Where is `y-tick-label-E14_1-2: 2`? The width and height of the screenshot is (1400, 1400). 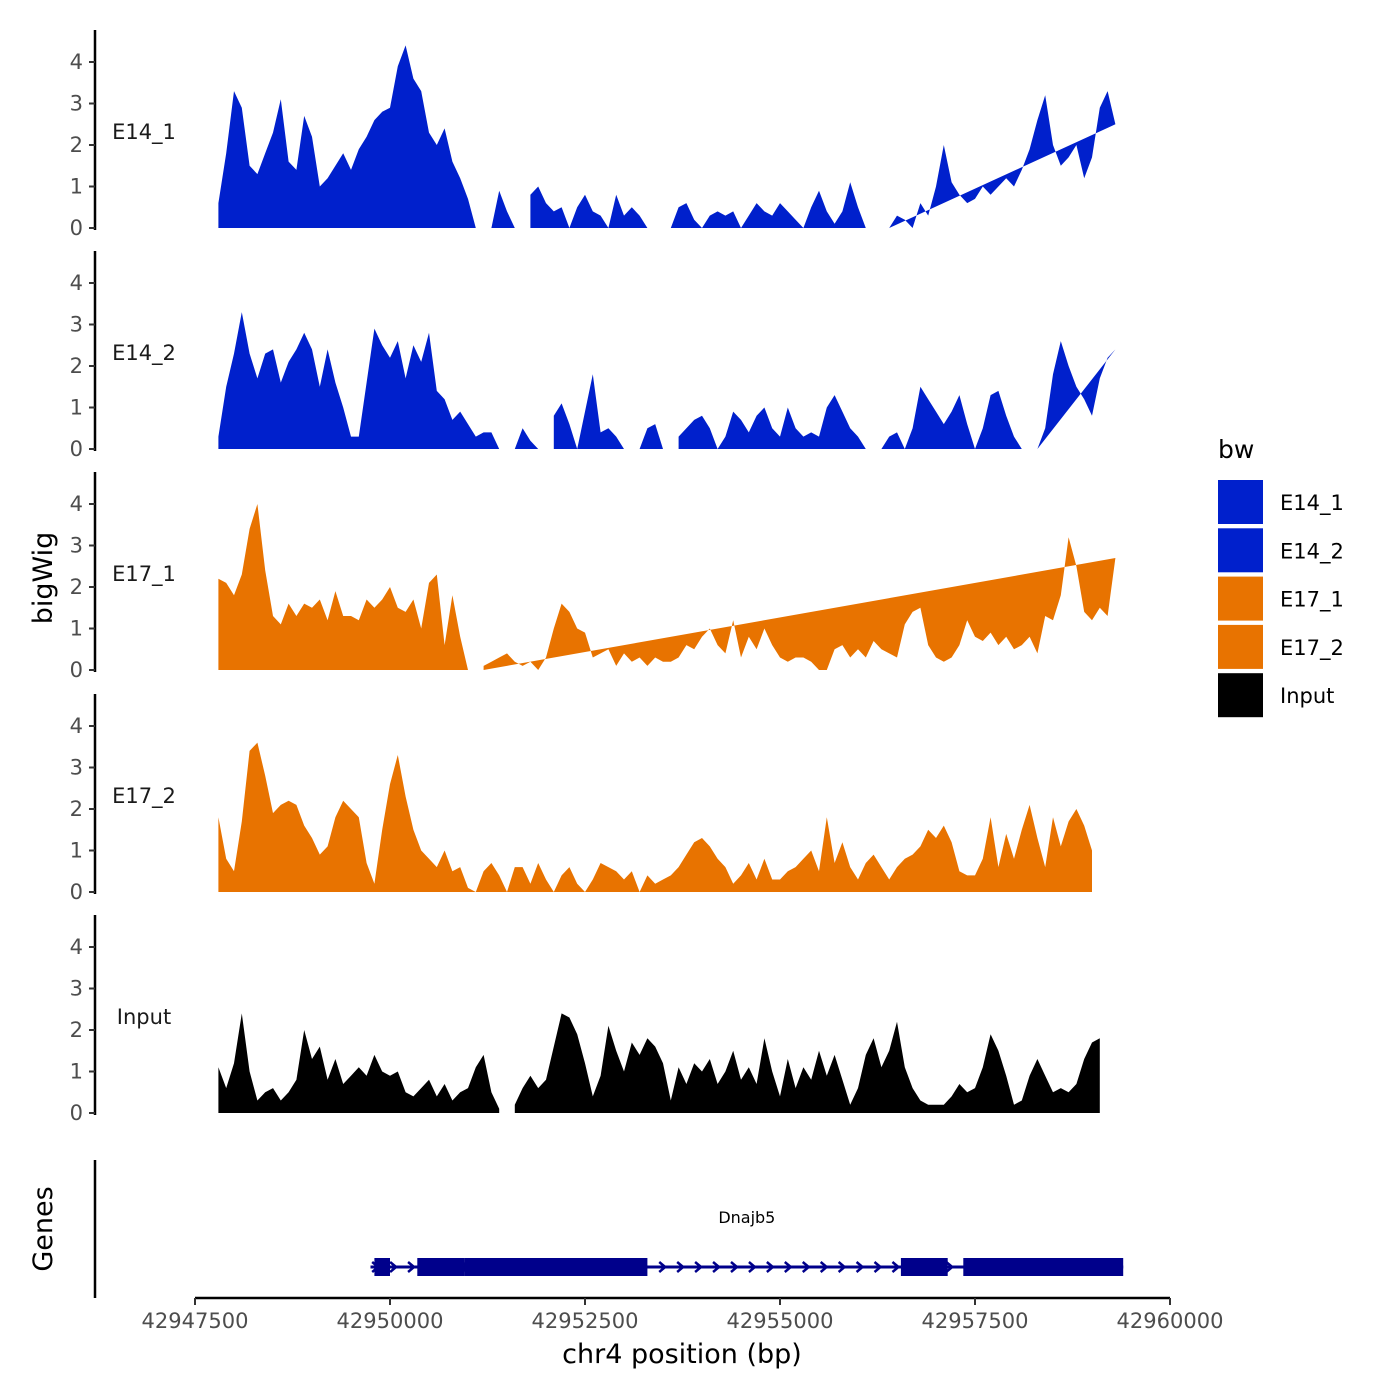 y-tick-label-E14_1-2: 2 is located at coordinates (76, 145).